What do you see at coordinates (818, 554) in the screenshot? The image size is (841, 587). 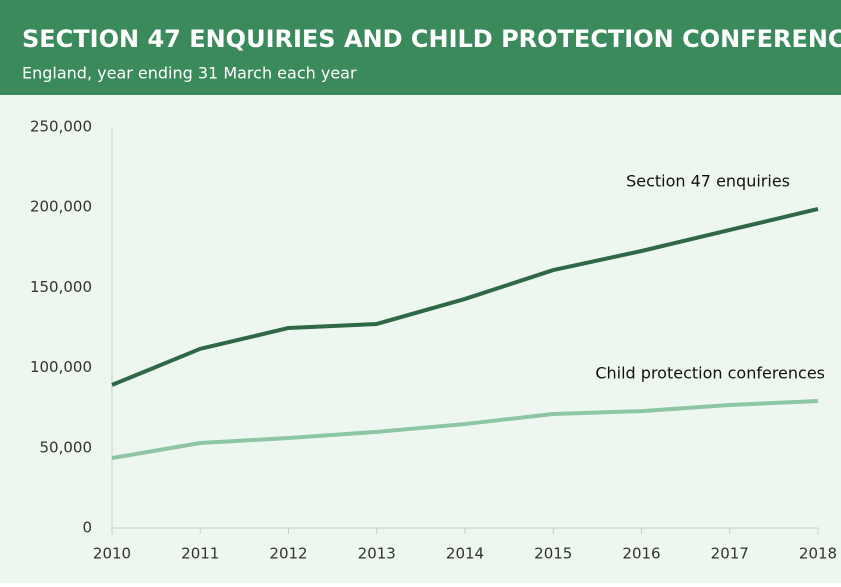 I see `x-tick-label: 2018` at bounding box center [818, 554].